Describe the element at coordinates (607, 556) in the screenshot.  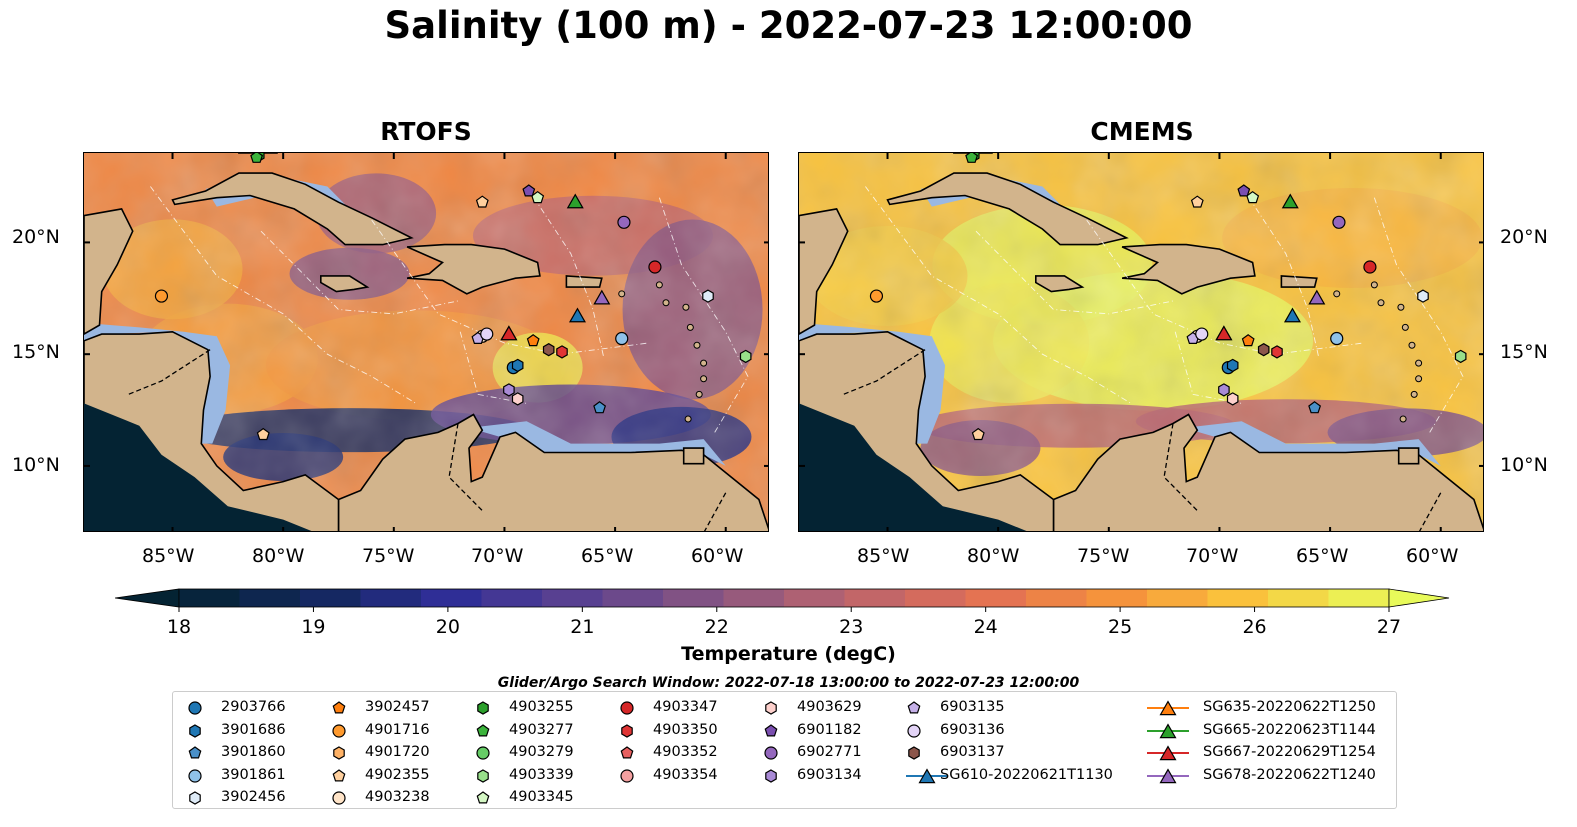
I see `lon-label-65w: 65°W` at that location.